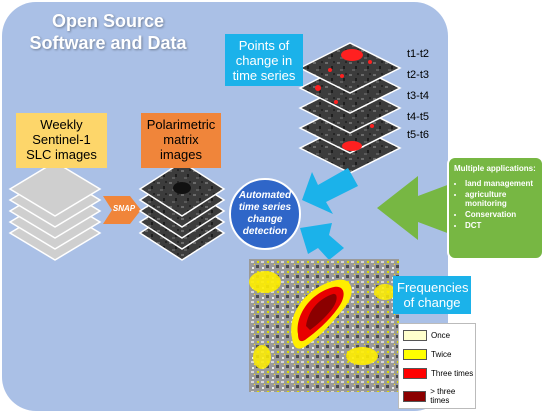  I want to click on polarimetric-line-1: Polarimetric, so click(181, 124).